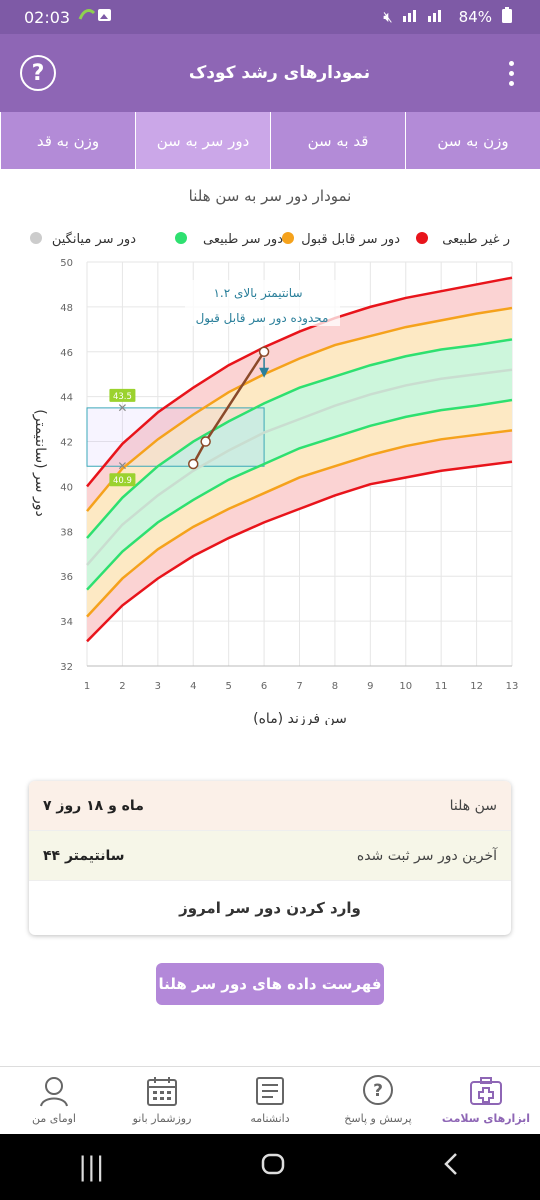 The width and height of the screenshot is (540, 1200). Describe the element at coordinates (452, 1167) in the screenshot. I see `back-icon` at that location.